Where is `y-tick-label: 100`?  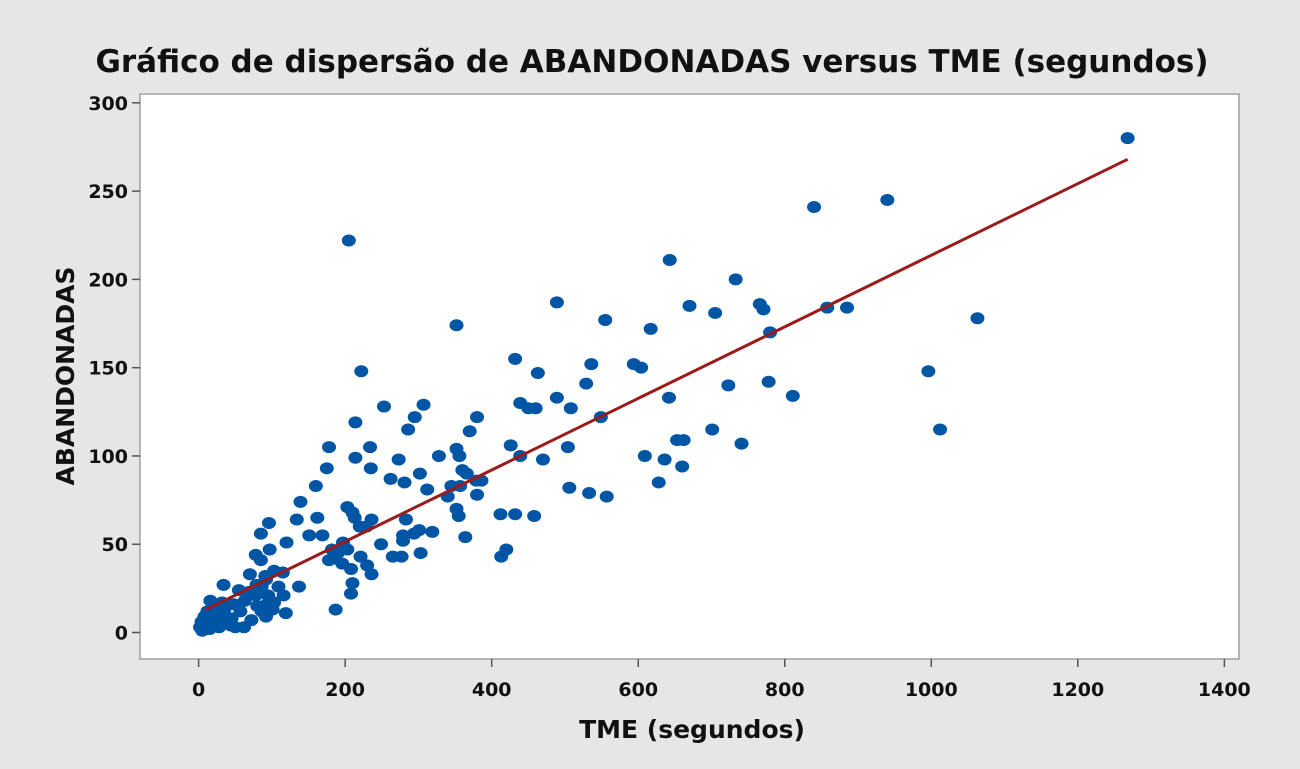 y-tick-label: 100 is located at coordinates (108, 457).